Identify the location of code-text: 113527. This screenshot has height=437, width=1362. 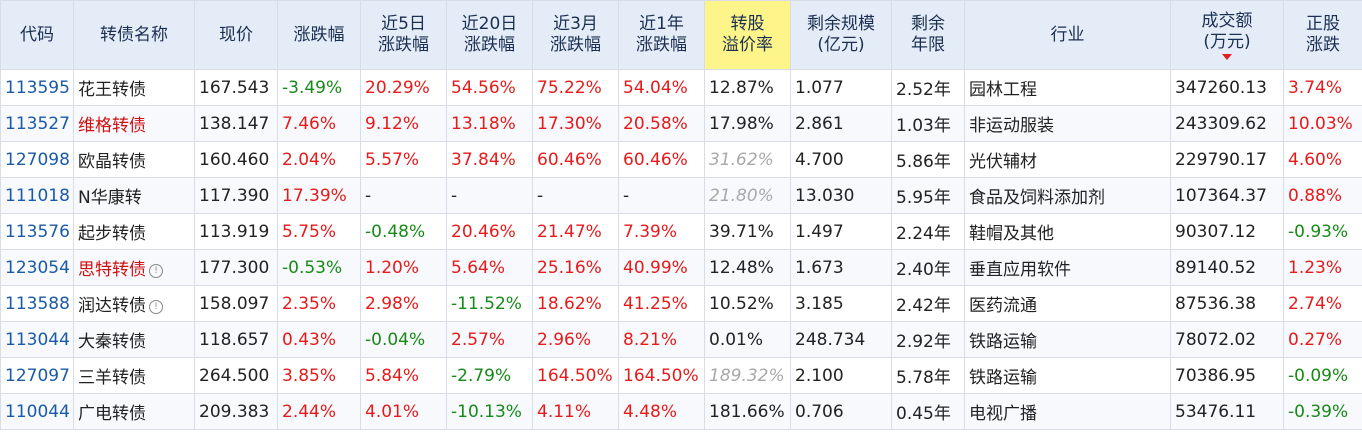
(37, 123).